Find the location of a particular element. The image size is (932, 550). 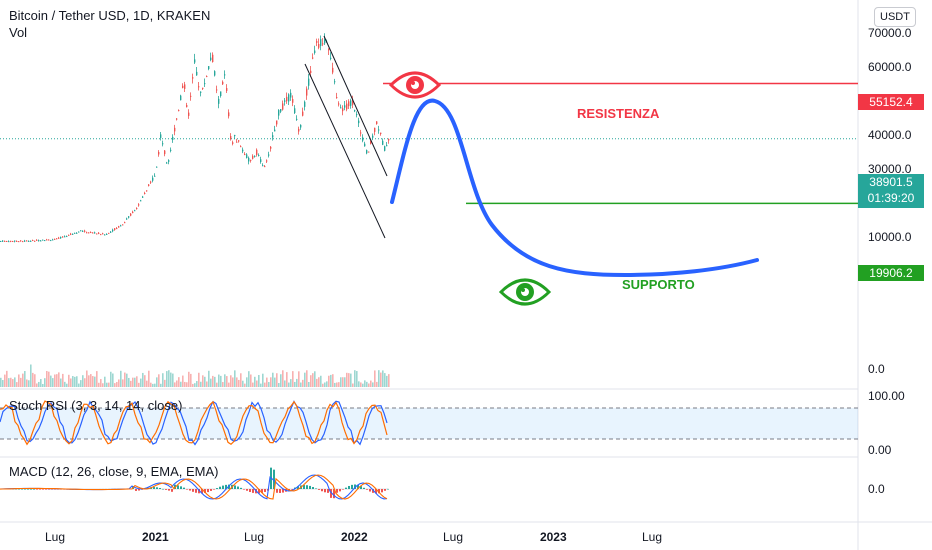

stoch-rsi-label: Stoch RSI (3, 3, 14, 14, close) is located at coordinates (96, 405).